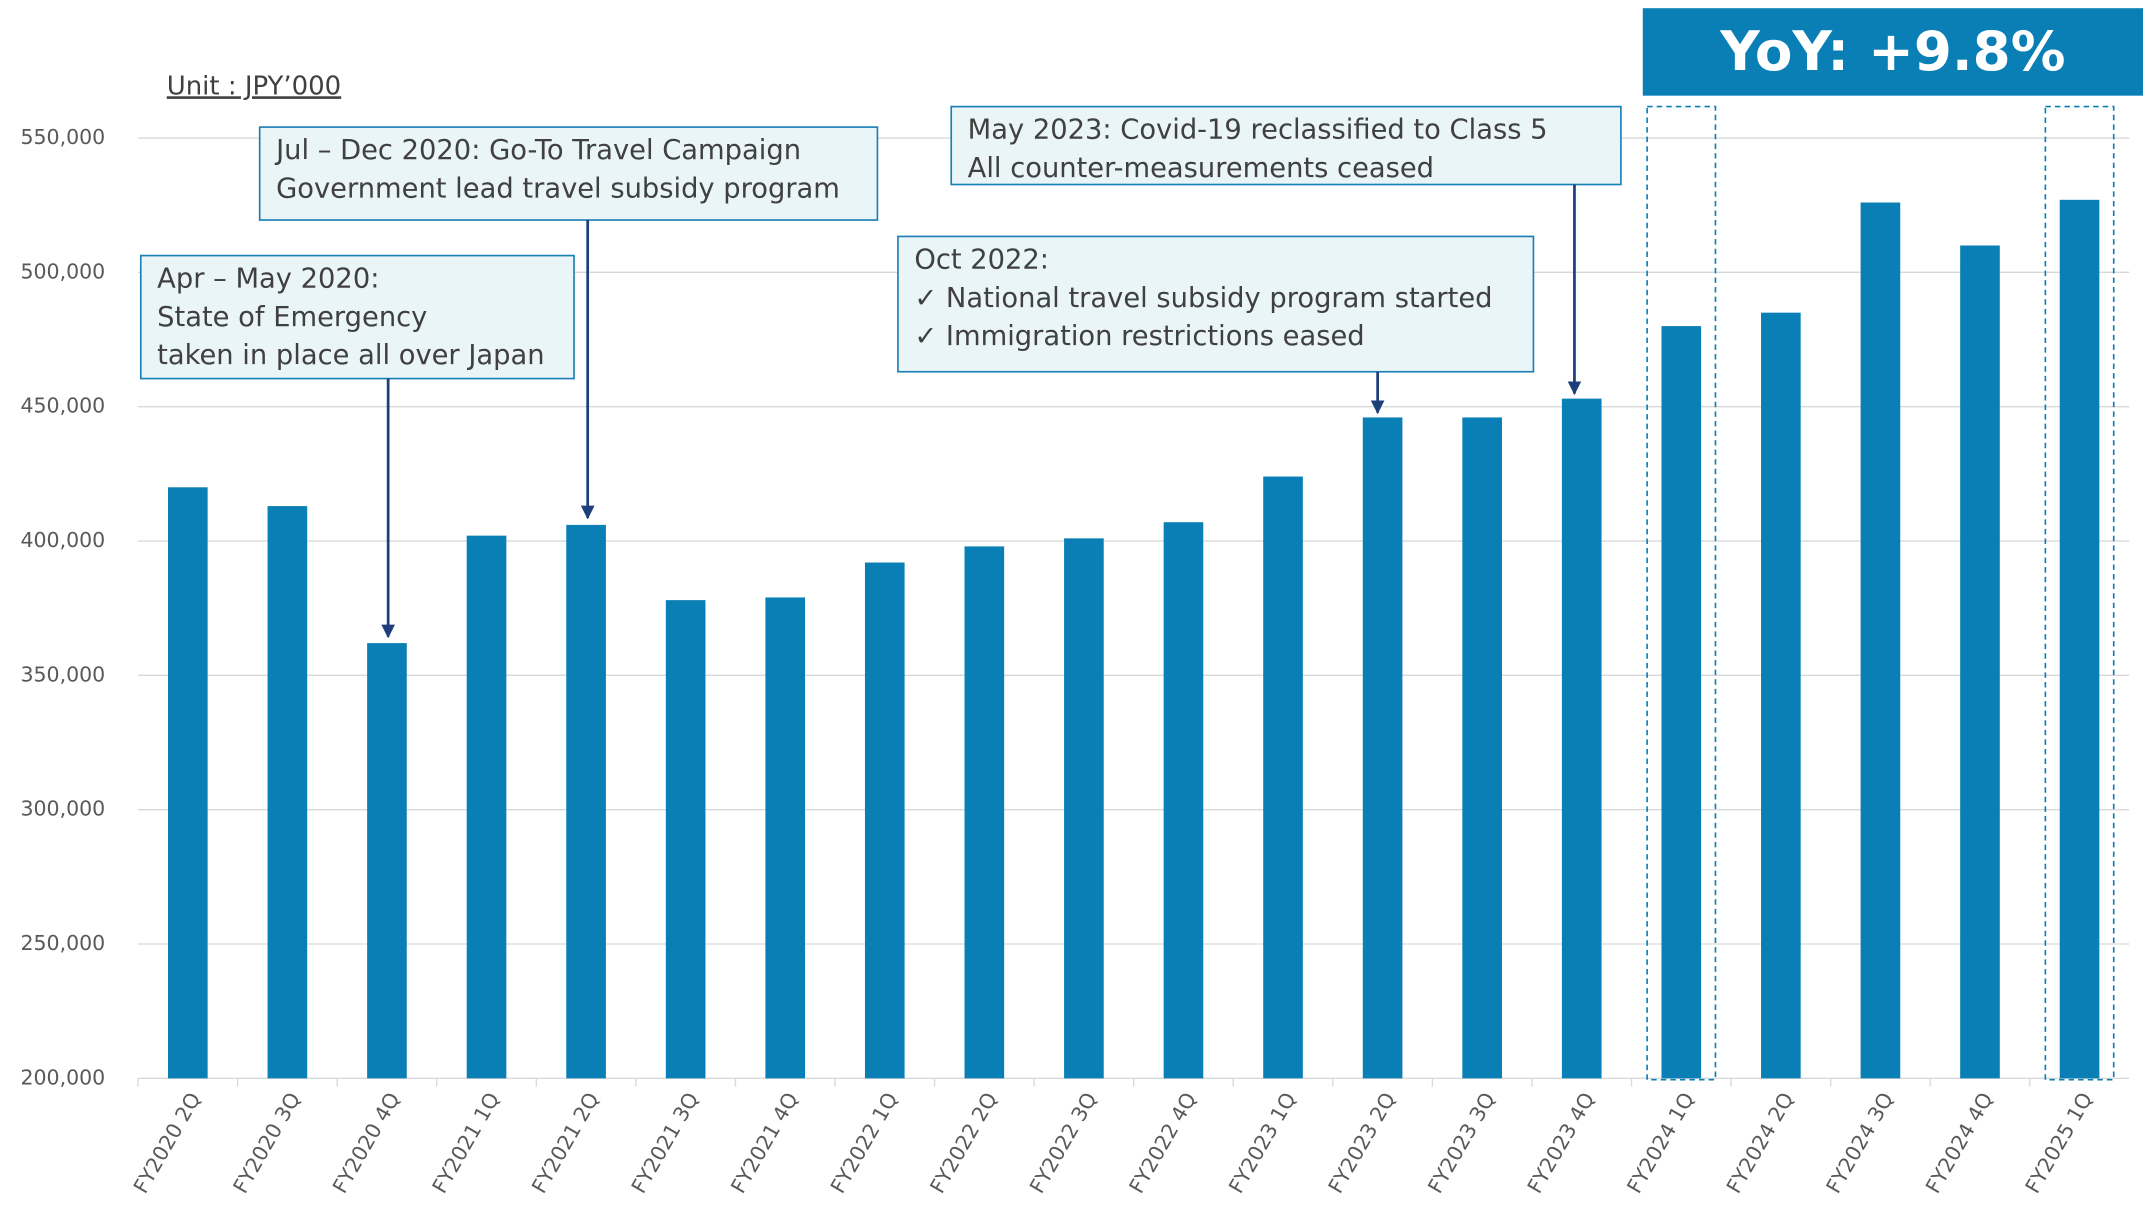 Image resolution: width=2143 pixels, height=1215 pixels. Describe the element at coordinates (268, 279) in the screenshot. I see `annotation-text: Apr – May 2020:` at that location.